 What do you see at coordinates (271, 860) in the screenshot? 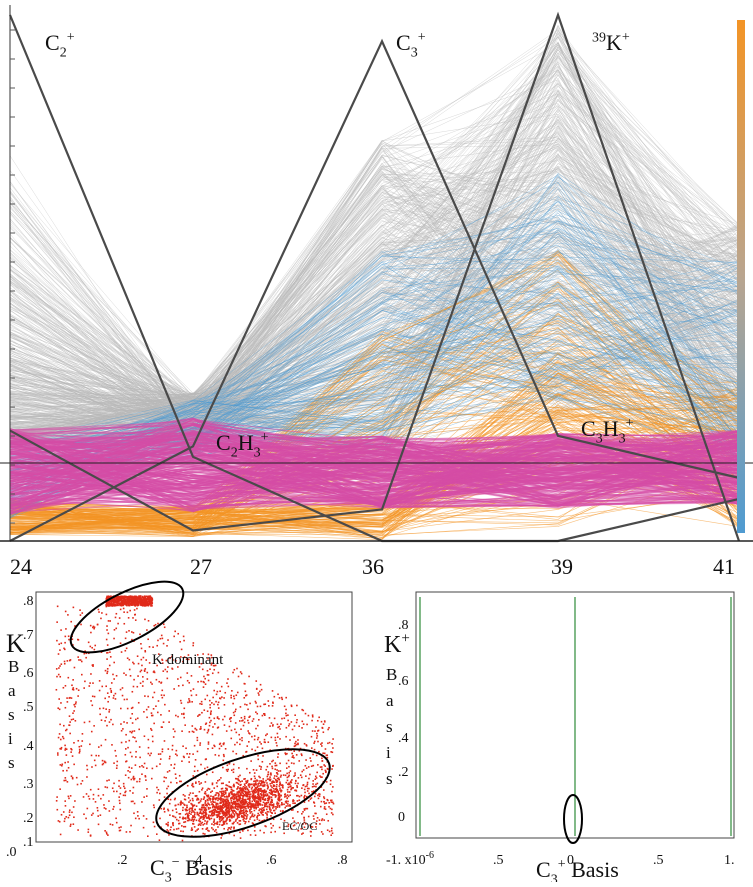
I see `x-tick-label: .6` at bounding box center [271, 860].